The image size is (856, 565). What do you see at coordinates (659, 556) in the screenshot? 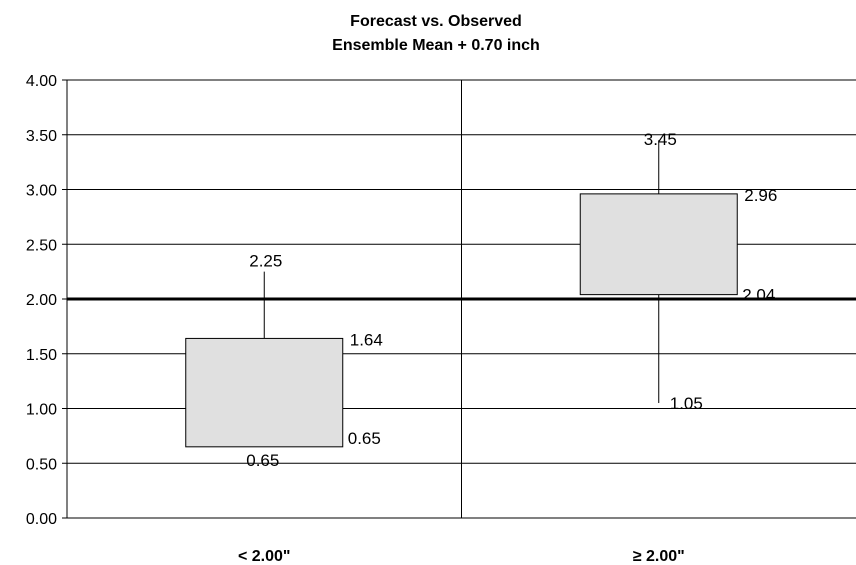
I see `category-label: ≥ 2.00"` at bounding box center [659, 556].